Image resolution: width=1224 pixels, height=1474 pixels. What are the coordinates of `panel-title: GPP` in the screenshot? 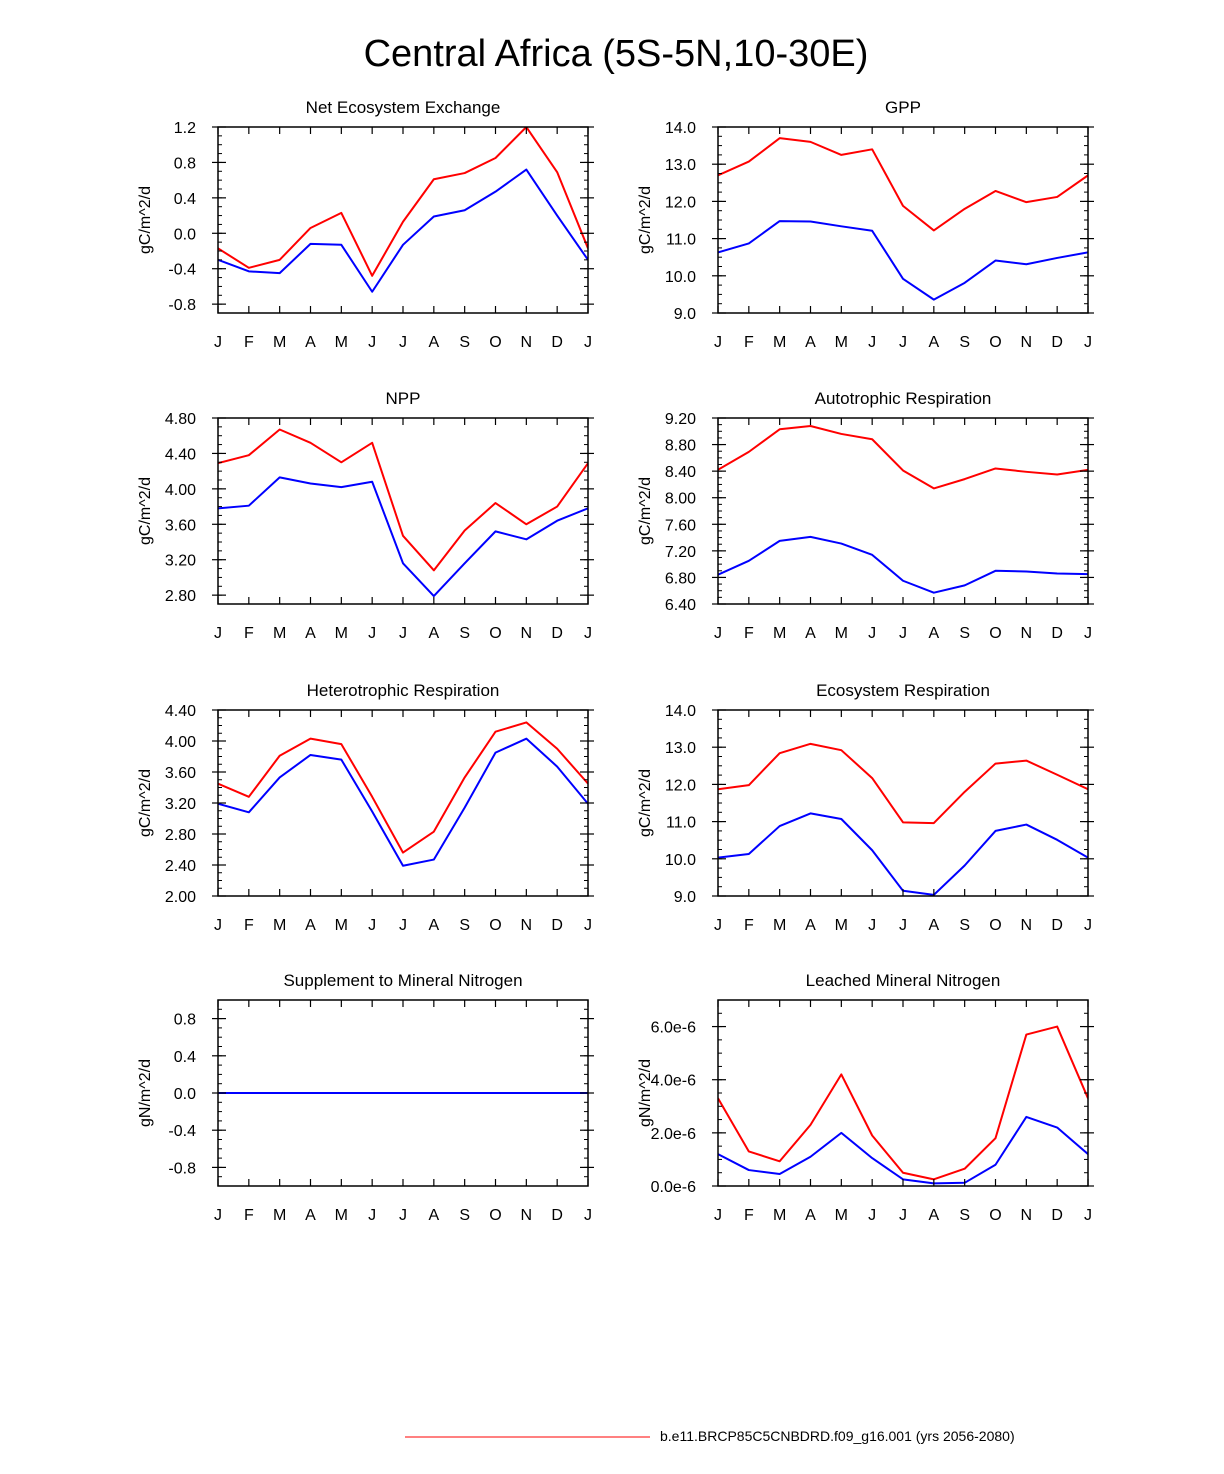 It's located at (903, 107).